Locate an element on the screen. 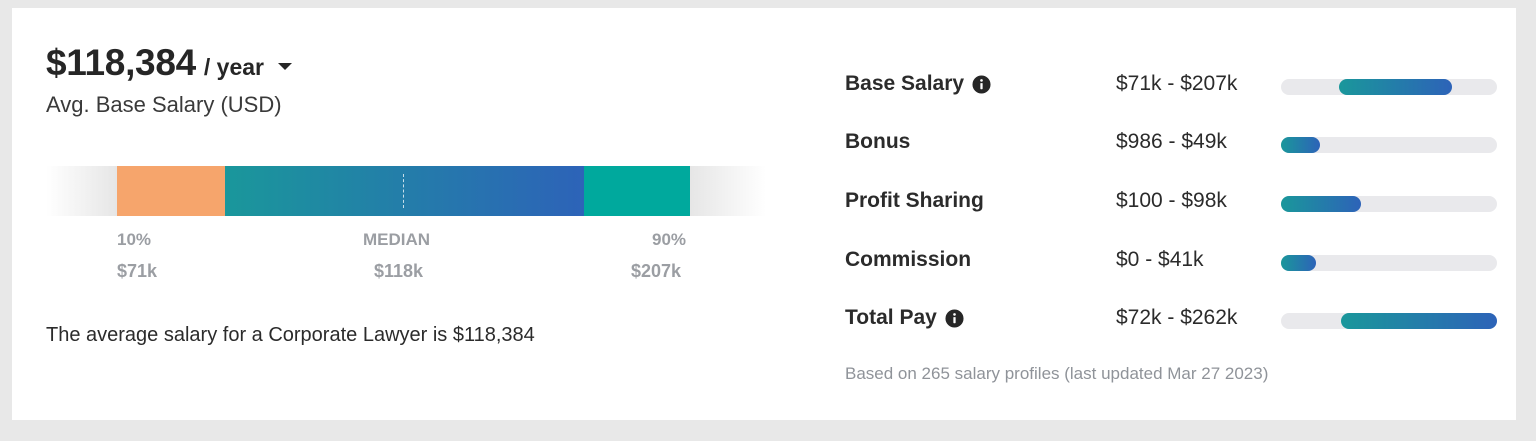 The width and height of the screenshot is (1536, 441). percentile-10-value: $71k is located at coordinates (137, 271).